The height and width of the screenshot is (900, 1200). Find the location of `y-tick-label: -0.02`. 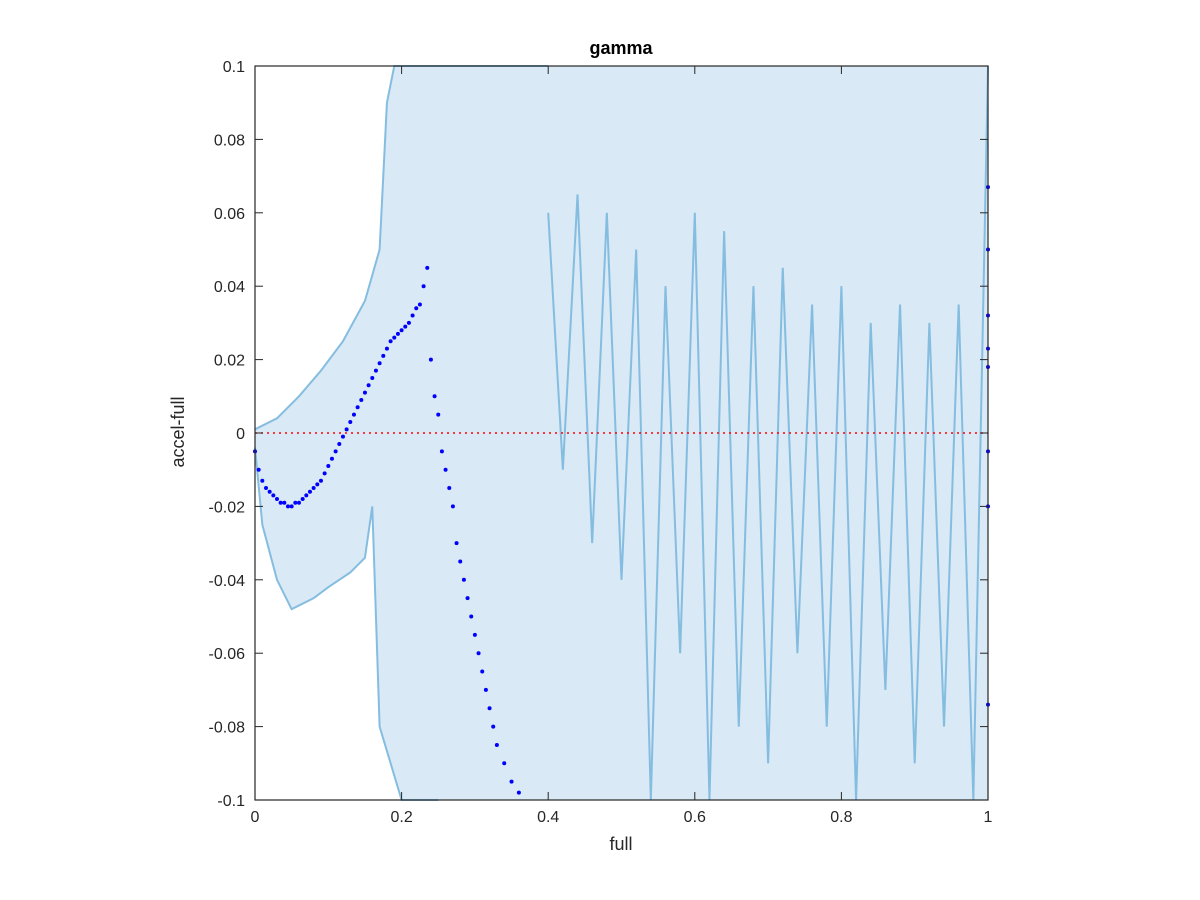

y-tick-label: -0.02 is located at coordinates (227, 507).